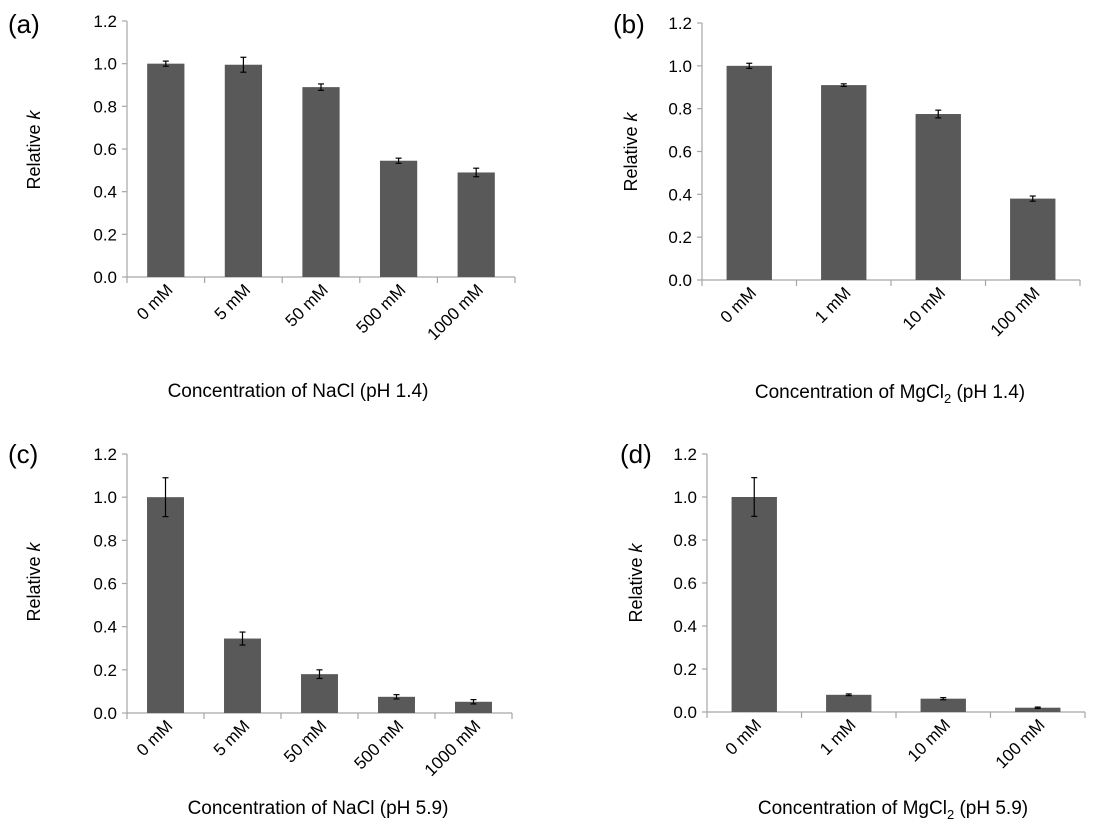 This screenshot has height=824, width=1098. Describe the element at coordinates (23, 454) in the screenshot. I see `panel-label: (c)` at that location.